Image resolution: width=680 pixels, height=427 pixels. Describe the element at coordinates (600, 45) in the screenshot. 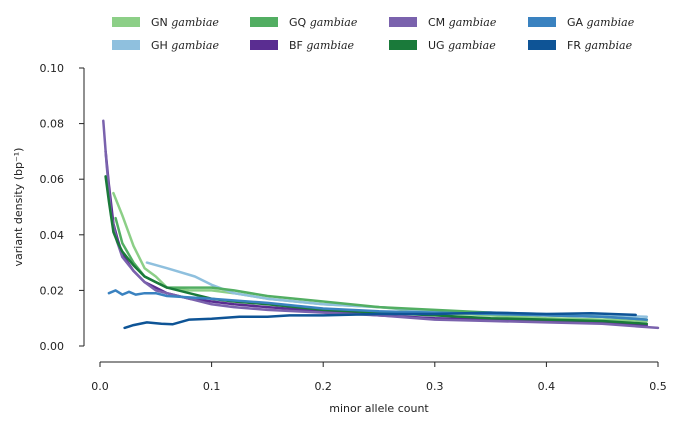

I see `legend-label: FR gambiae` at that location.